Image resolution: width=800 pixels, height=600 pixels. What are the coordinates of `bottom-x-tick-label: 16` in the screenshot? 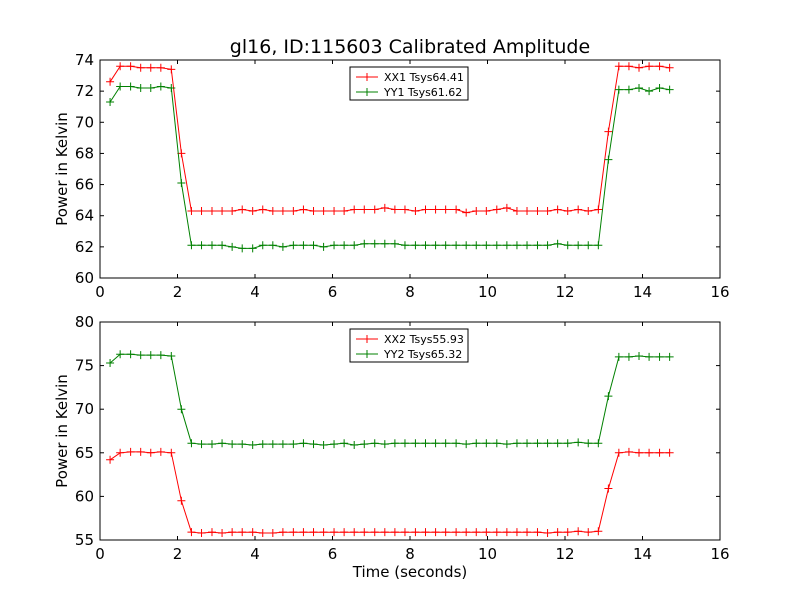 It's located at (719, 554).